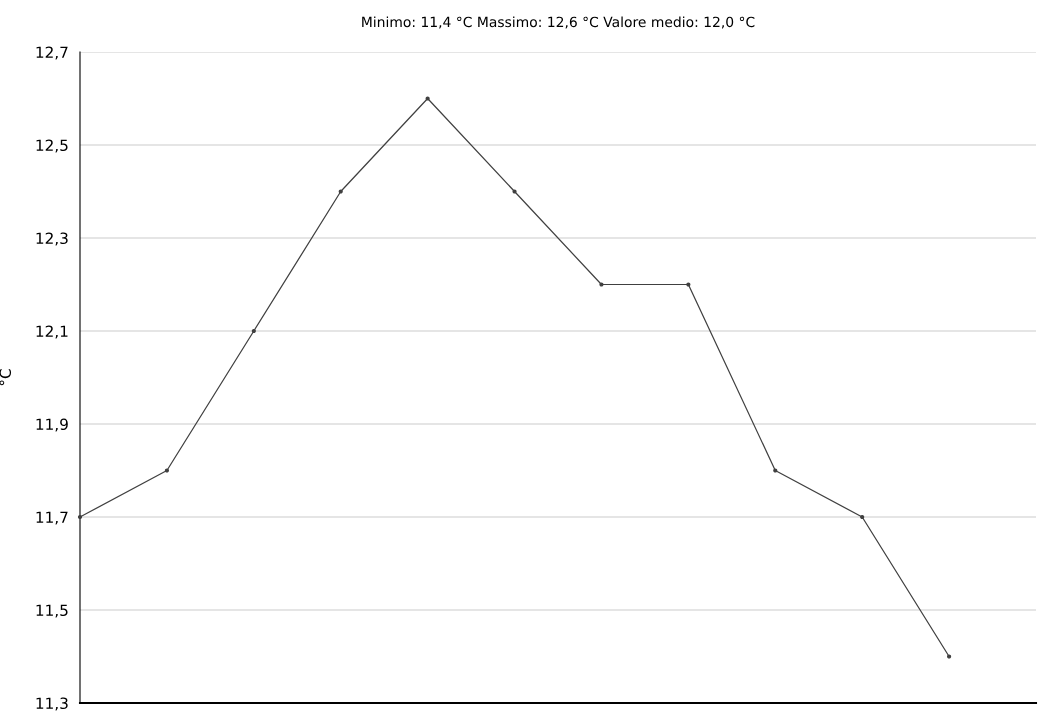 The height and width of the screenshot is (711, 1038). Describe the element at coordinates (52, 425) in the screenshot. I see `y-tick-label: 11,9` at that location.